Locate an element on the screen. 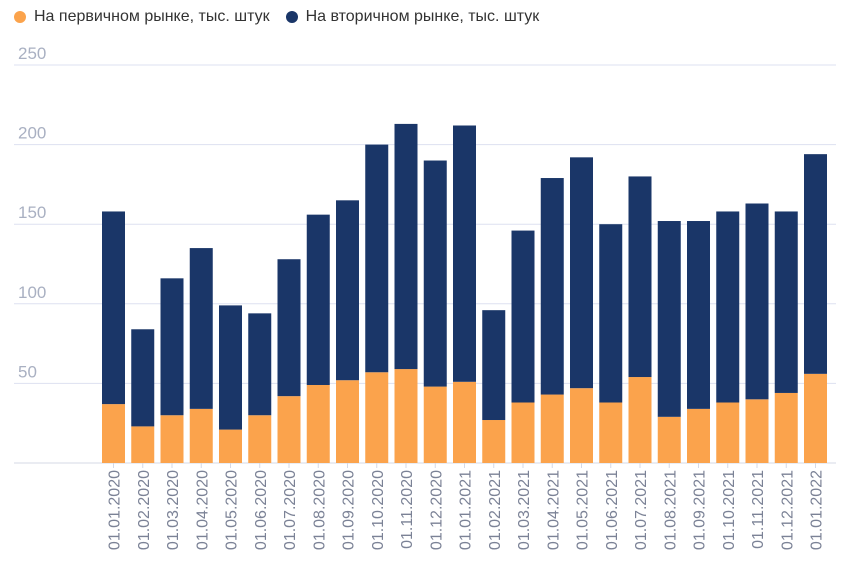  bar-secondary-01.12.2021 is located at coordinates (786, 302).